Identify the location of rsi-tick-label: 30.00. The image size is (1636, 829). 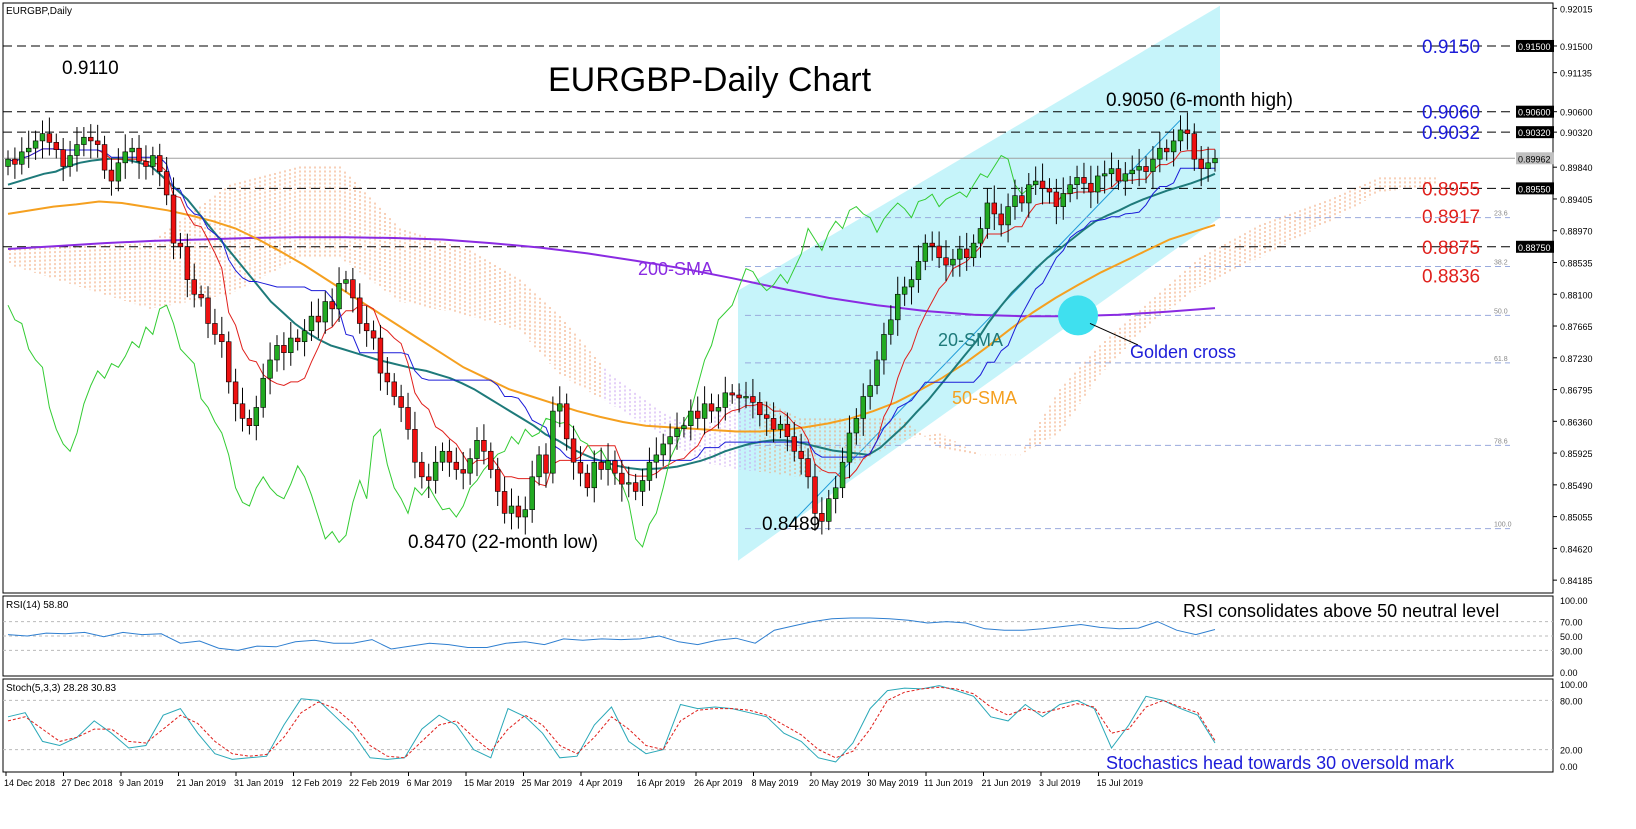
(1571, 651).